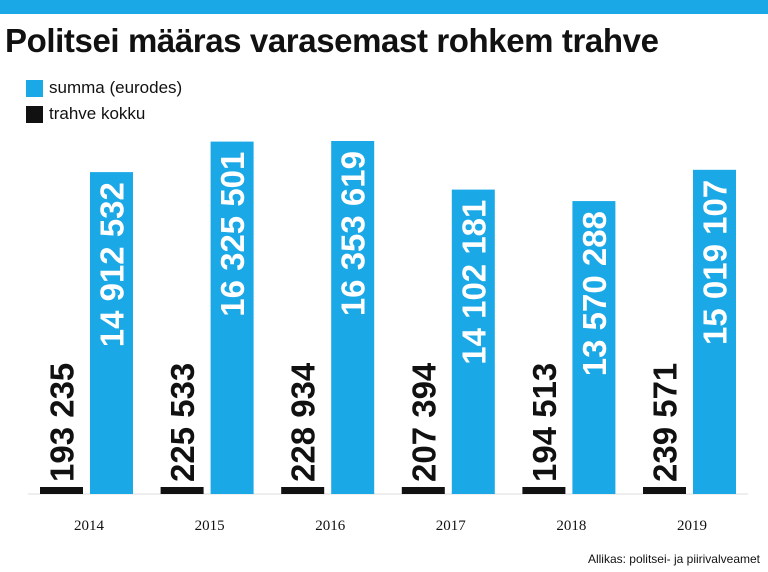 Image resolution: width=768 pixels, height=572 pixels. I want to click on legend-item-amount: summa (eurodes), so click(104, 88).